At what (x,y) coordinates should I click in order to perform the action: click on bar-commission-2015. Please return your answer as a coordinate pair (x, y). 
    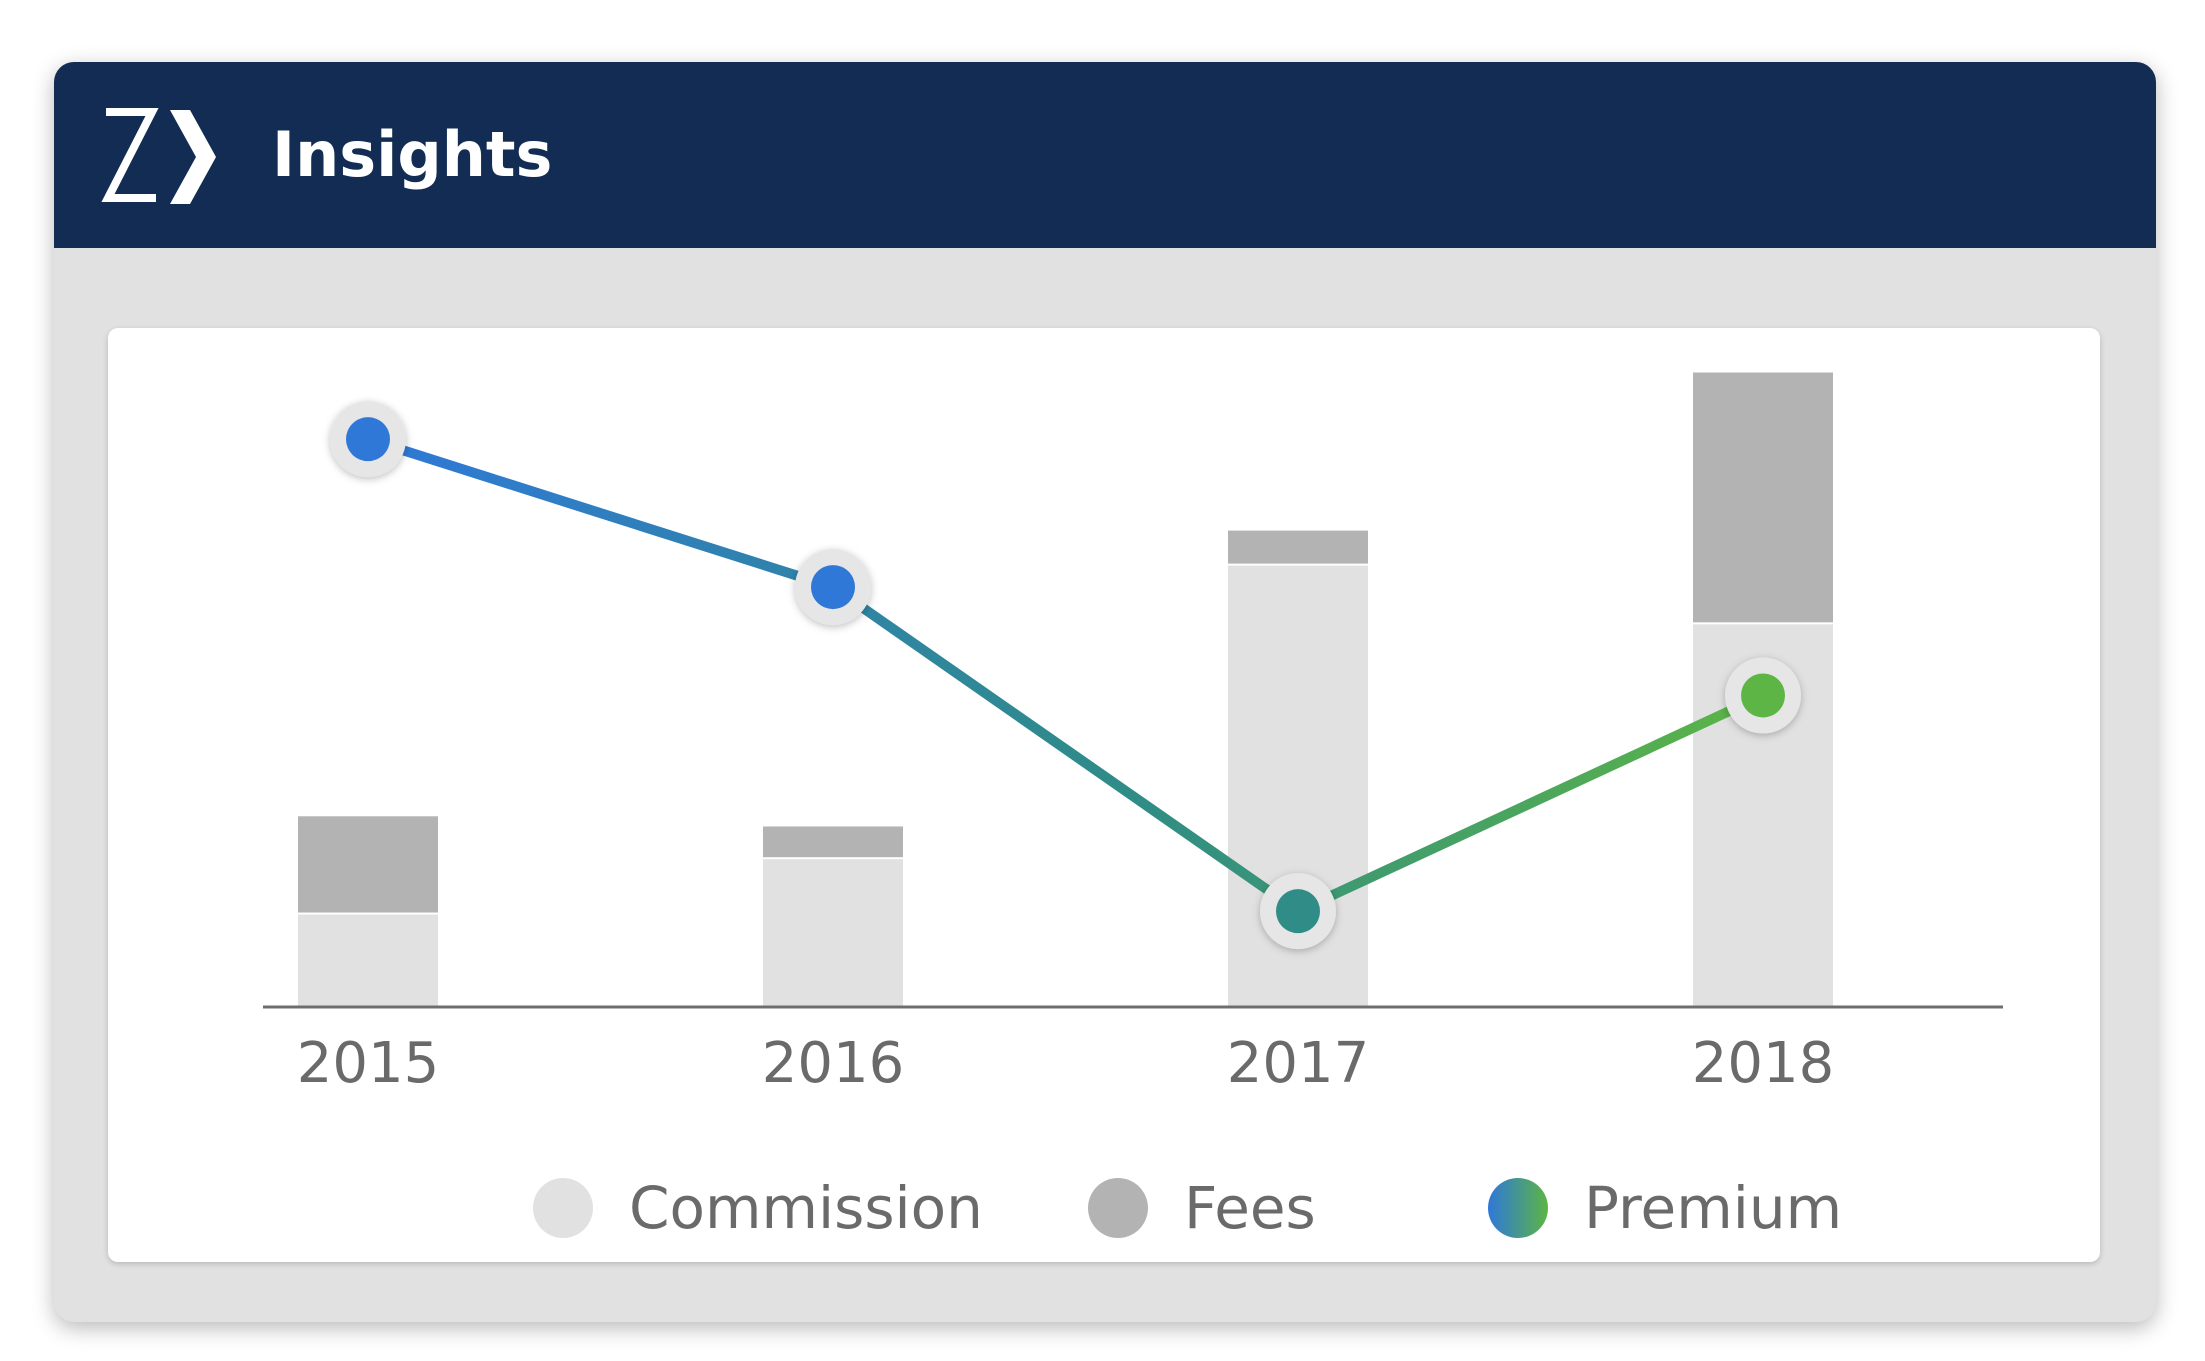
    Looking at the image, I should click on (368, 960).